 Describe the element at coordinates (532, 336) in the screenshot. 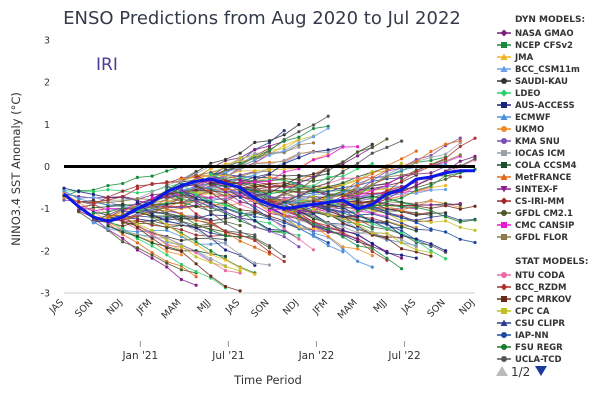

I see `legend-item: IAP-NN` at that location.